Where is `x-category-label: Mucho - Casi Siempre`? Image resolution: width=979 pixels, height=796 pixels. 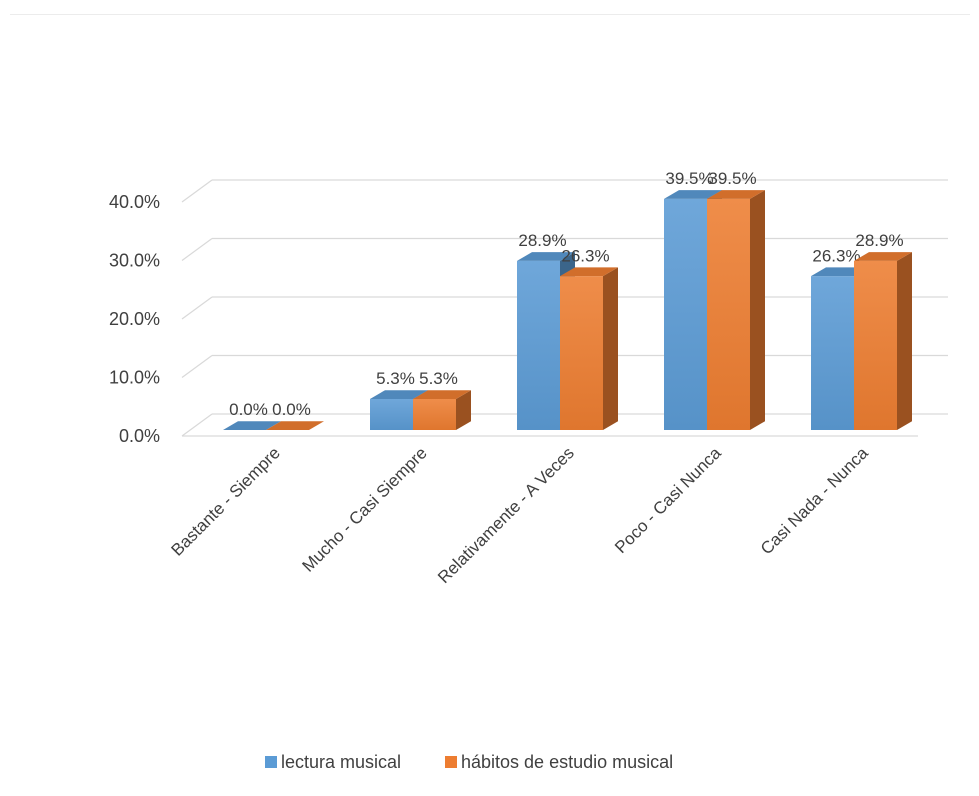
x-category-label: Mucho - Casi Siempre is located at coordinates (364, 509).